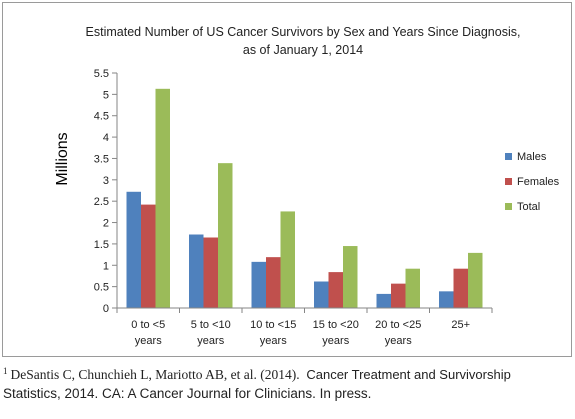  I want to click on x-category-label: 20 to <25, so click(398, 325).